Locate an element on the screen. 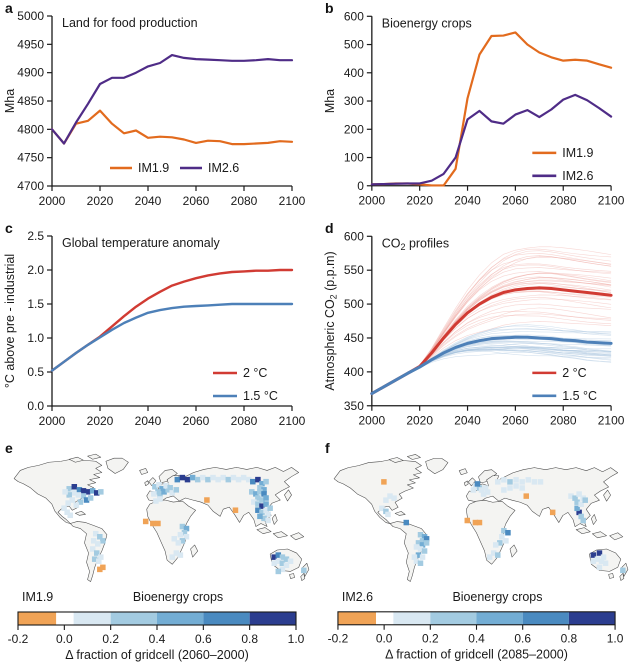 Image resolution: width=639 pixels, height=664 pixels. y-tick-label: 4700 is located at coordinates (30, 186).